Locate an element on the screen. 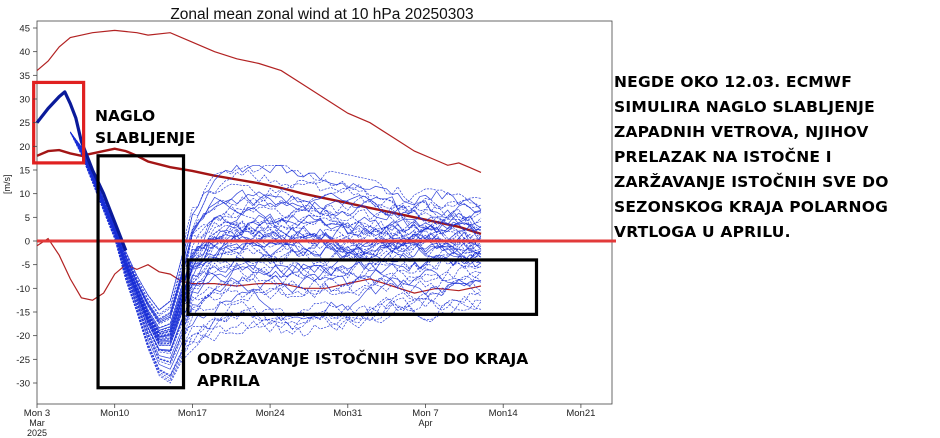 The width and height of the screenshot is (940, 438). annotation-odrzavanje: ODRŽAVANJE ISTOČNIH SVE DO KRAJA is located at coordinates (362, 358).